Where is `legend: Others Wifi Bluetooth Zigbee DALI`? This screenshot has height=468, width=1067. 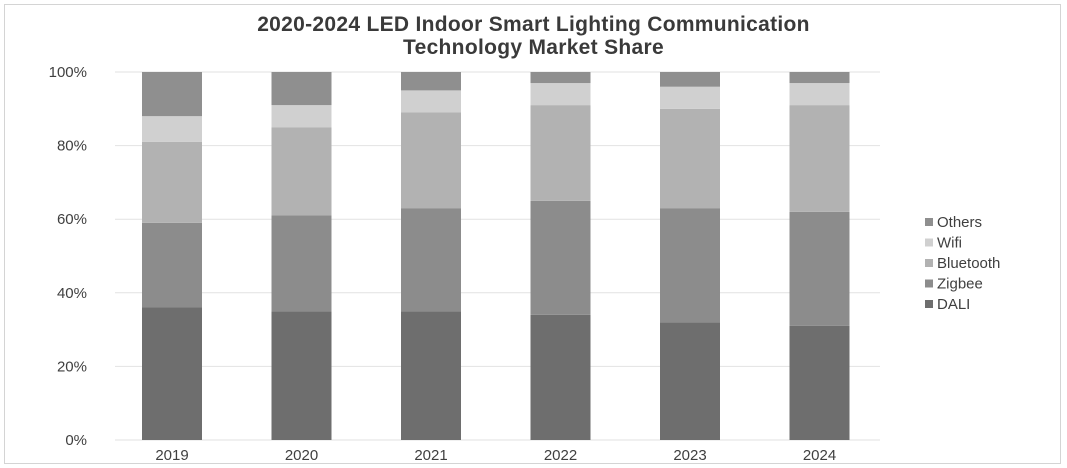 legend: Others Wifi Bluetooth Zigbee DALI is located at coordinates (962, 263).